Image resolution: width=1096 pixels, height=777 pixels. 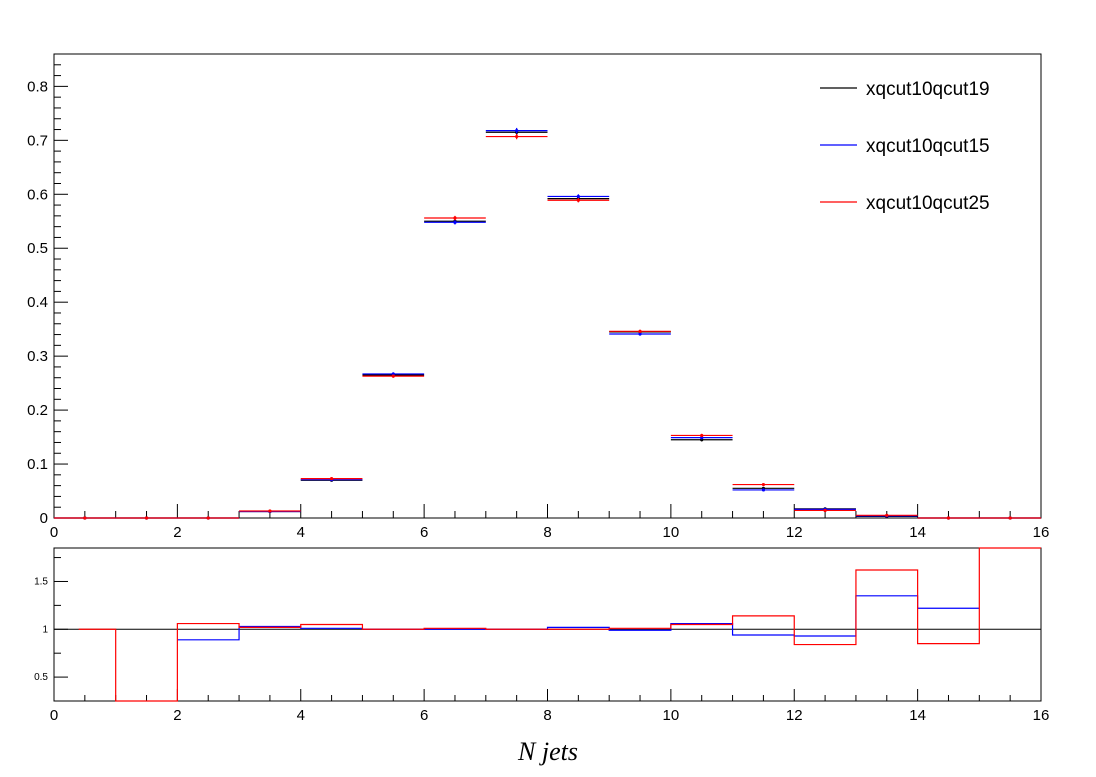 I want to click on main-x-tick-label: 14, so click(x=917, y=532).